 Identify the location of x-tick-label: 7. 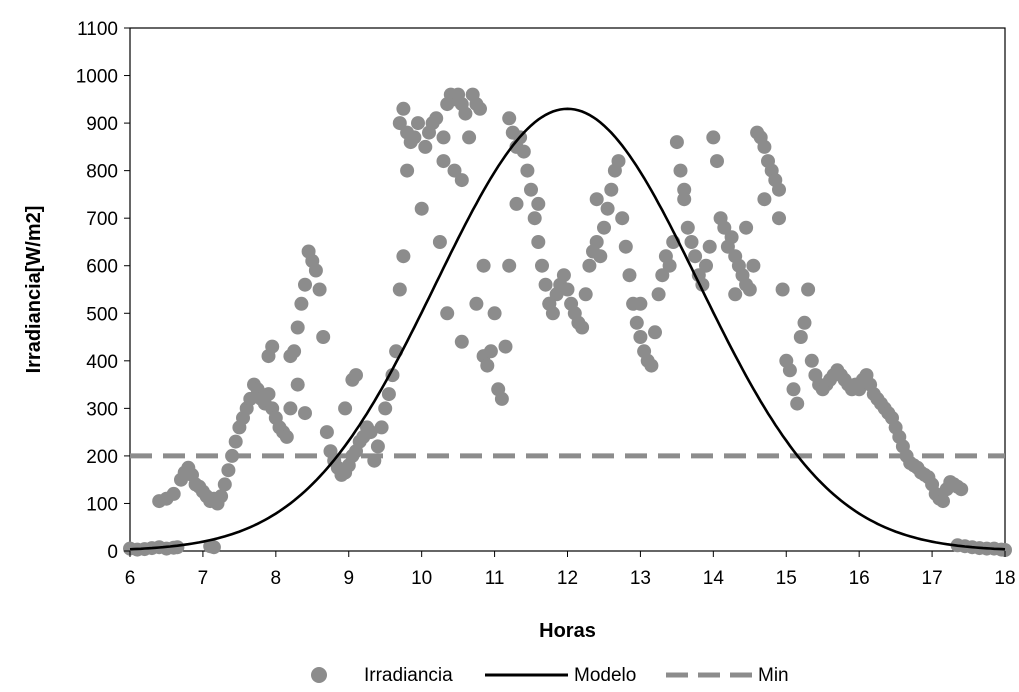
(203, 578).